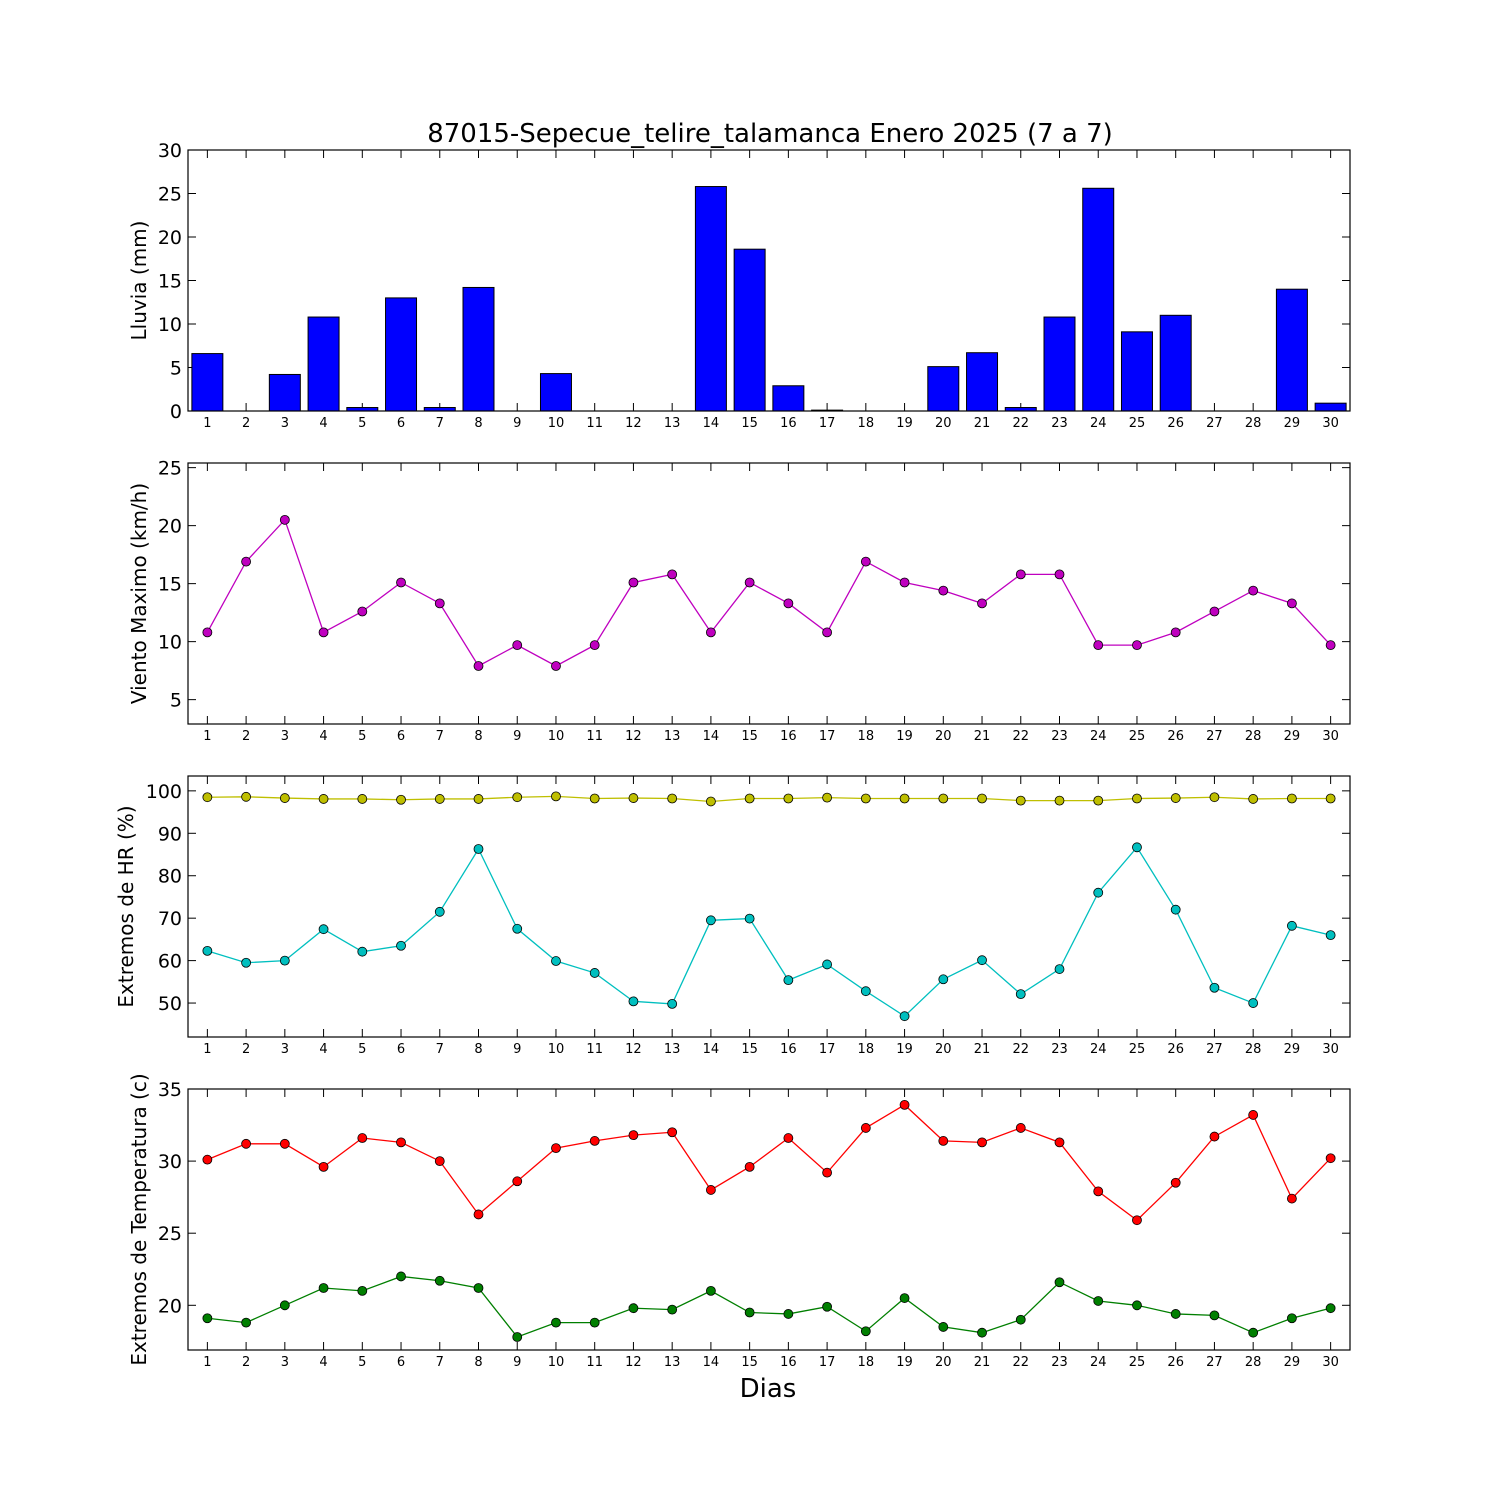 This screenshot has height=1500, width=1500. Describe the element at coordinates (170, 962) in the screenshot. I see `y-tick-label: 60` at that location.